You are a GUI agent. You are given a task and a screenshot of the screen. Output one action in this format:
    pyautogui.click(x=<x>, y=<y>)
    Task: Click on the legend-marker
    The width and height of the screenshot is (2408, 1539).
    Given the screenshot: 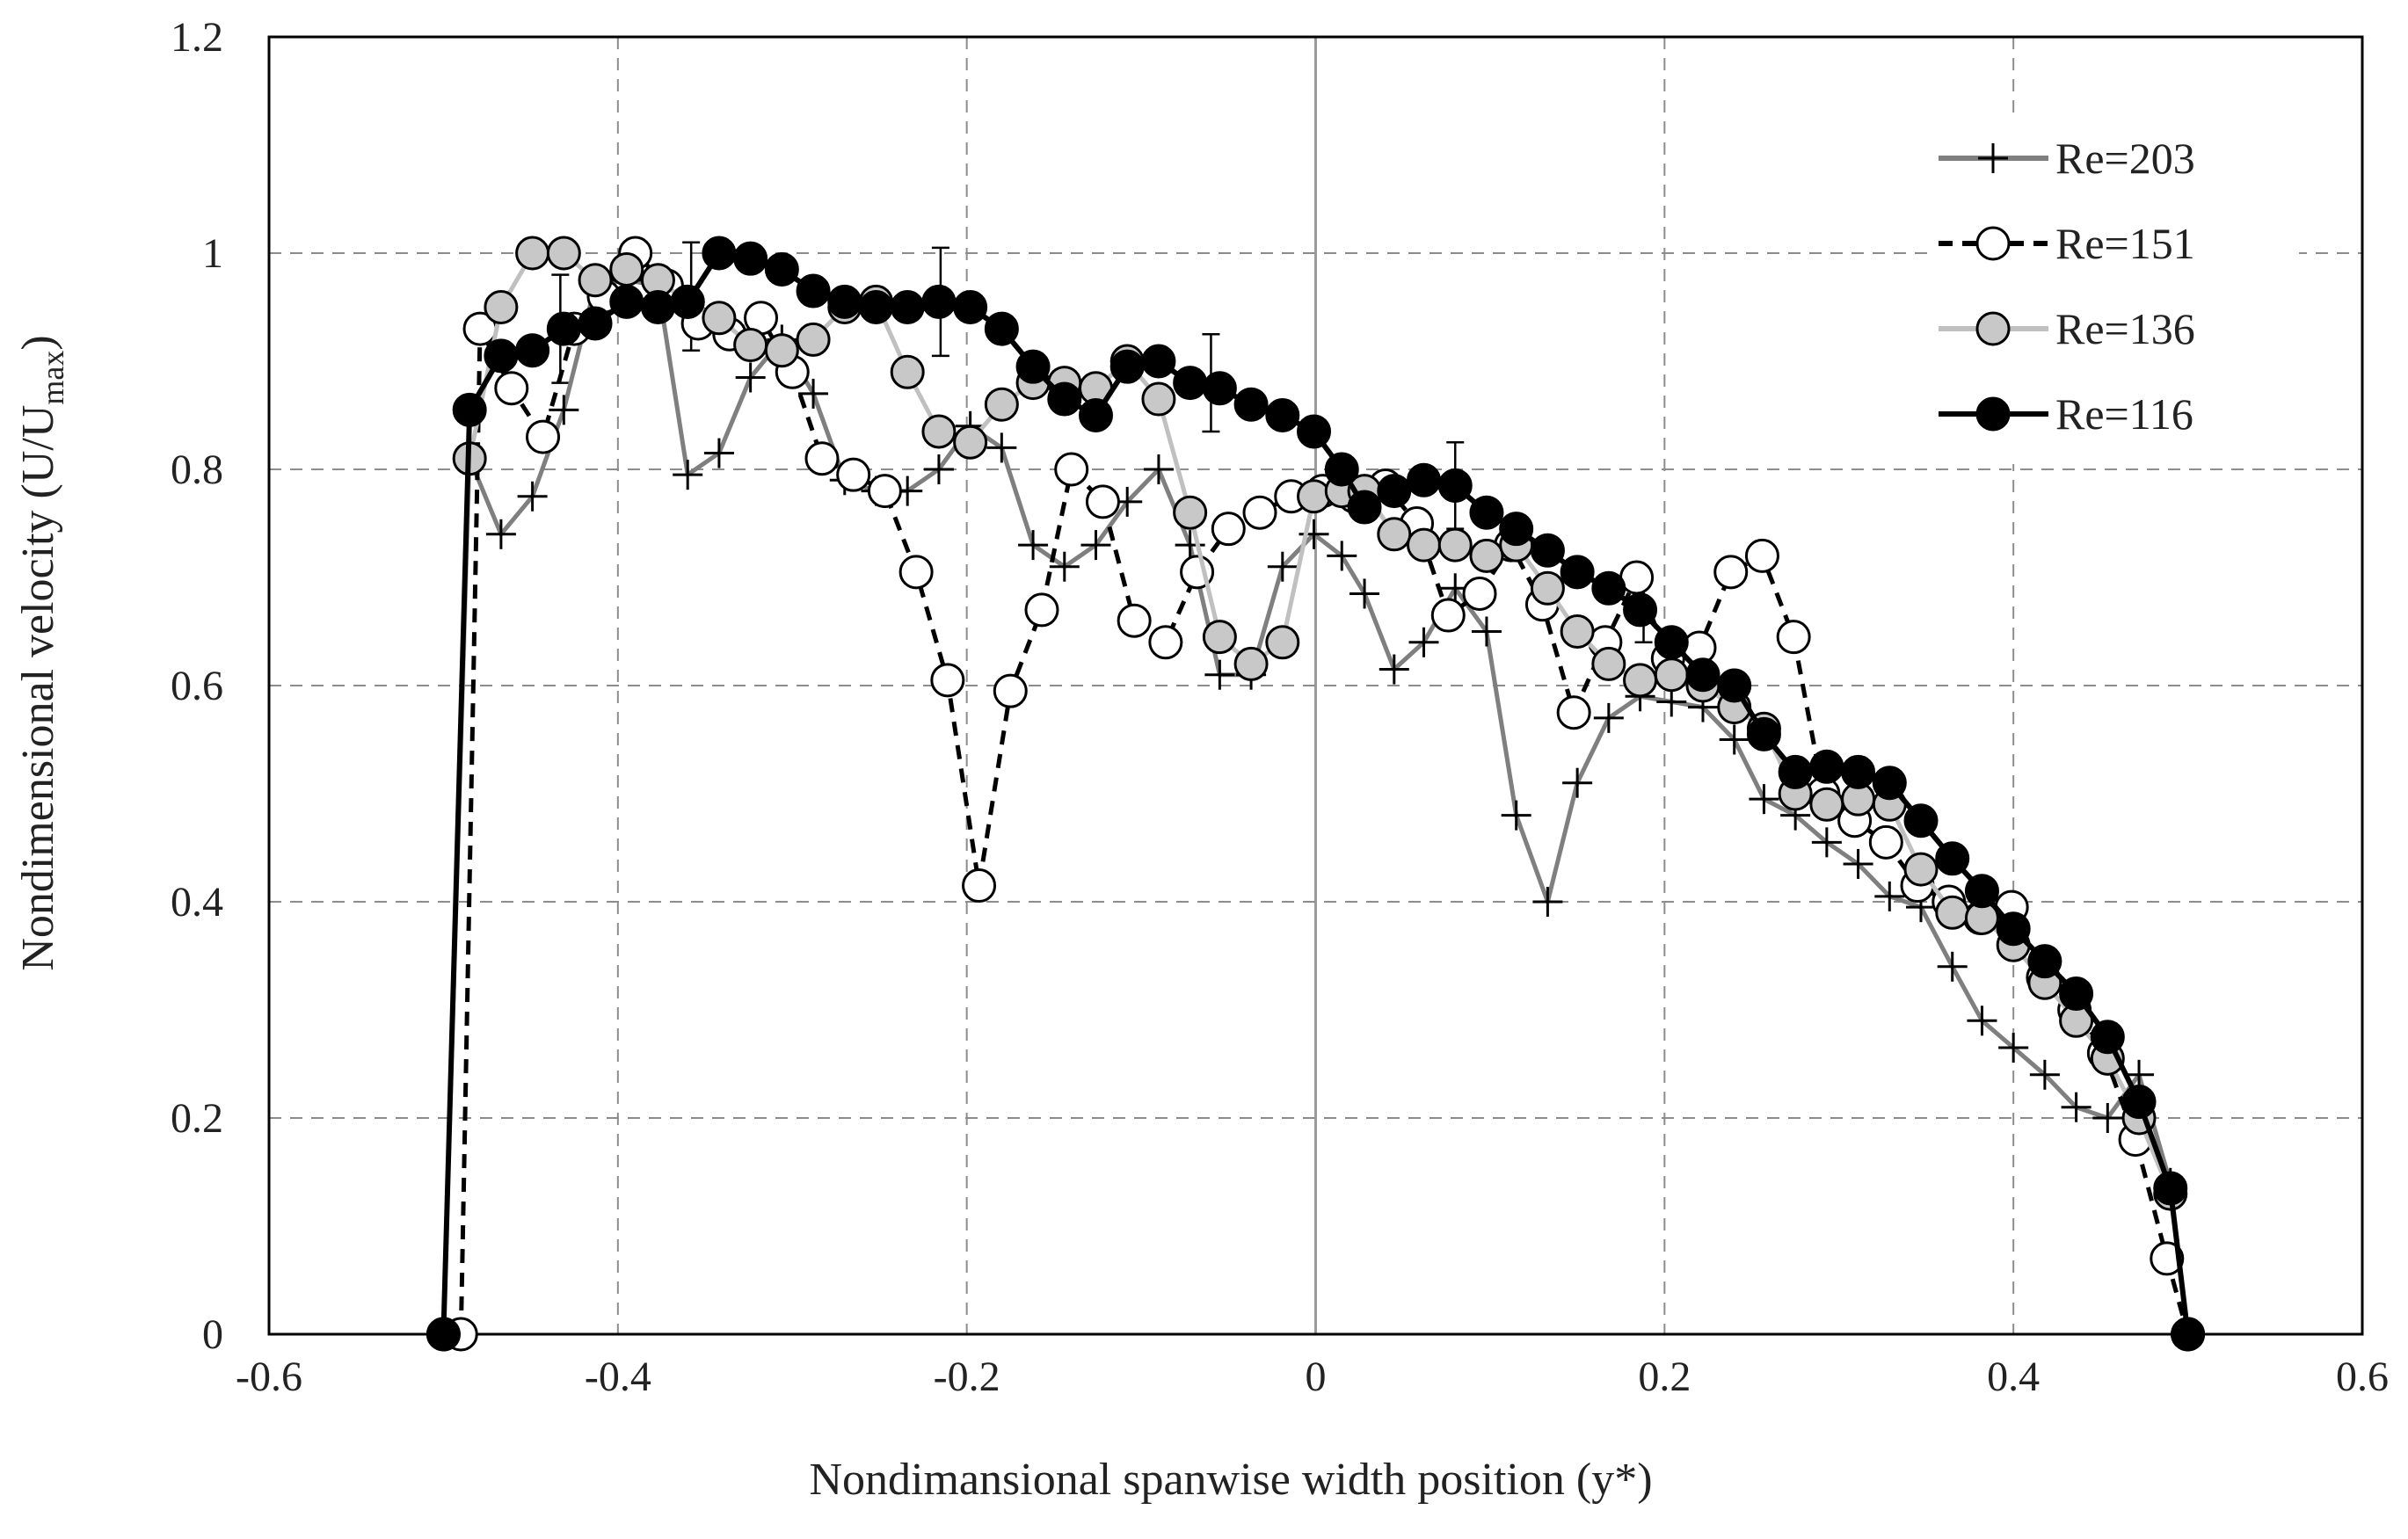 What is the action you would take?
    pyautogui.click(x=1993, y=414)
    